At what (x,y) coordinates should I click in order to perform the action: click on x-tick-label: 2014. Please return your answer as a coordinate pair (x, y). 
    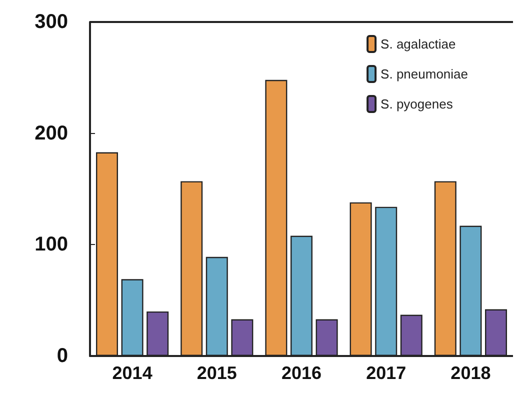
    Looking at the image, I should click on (132, 373).